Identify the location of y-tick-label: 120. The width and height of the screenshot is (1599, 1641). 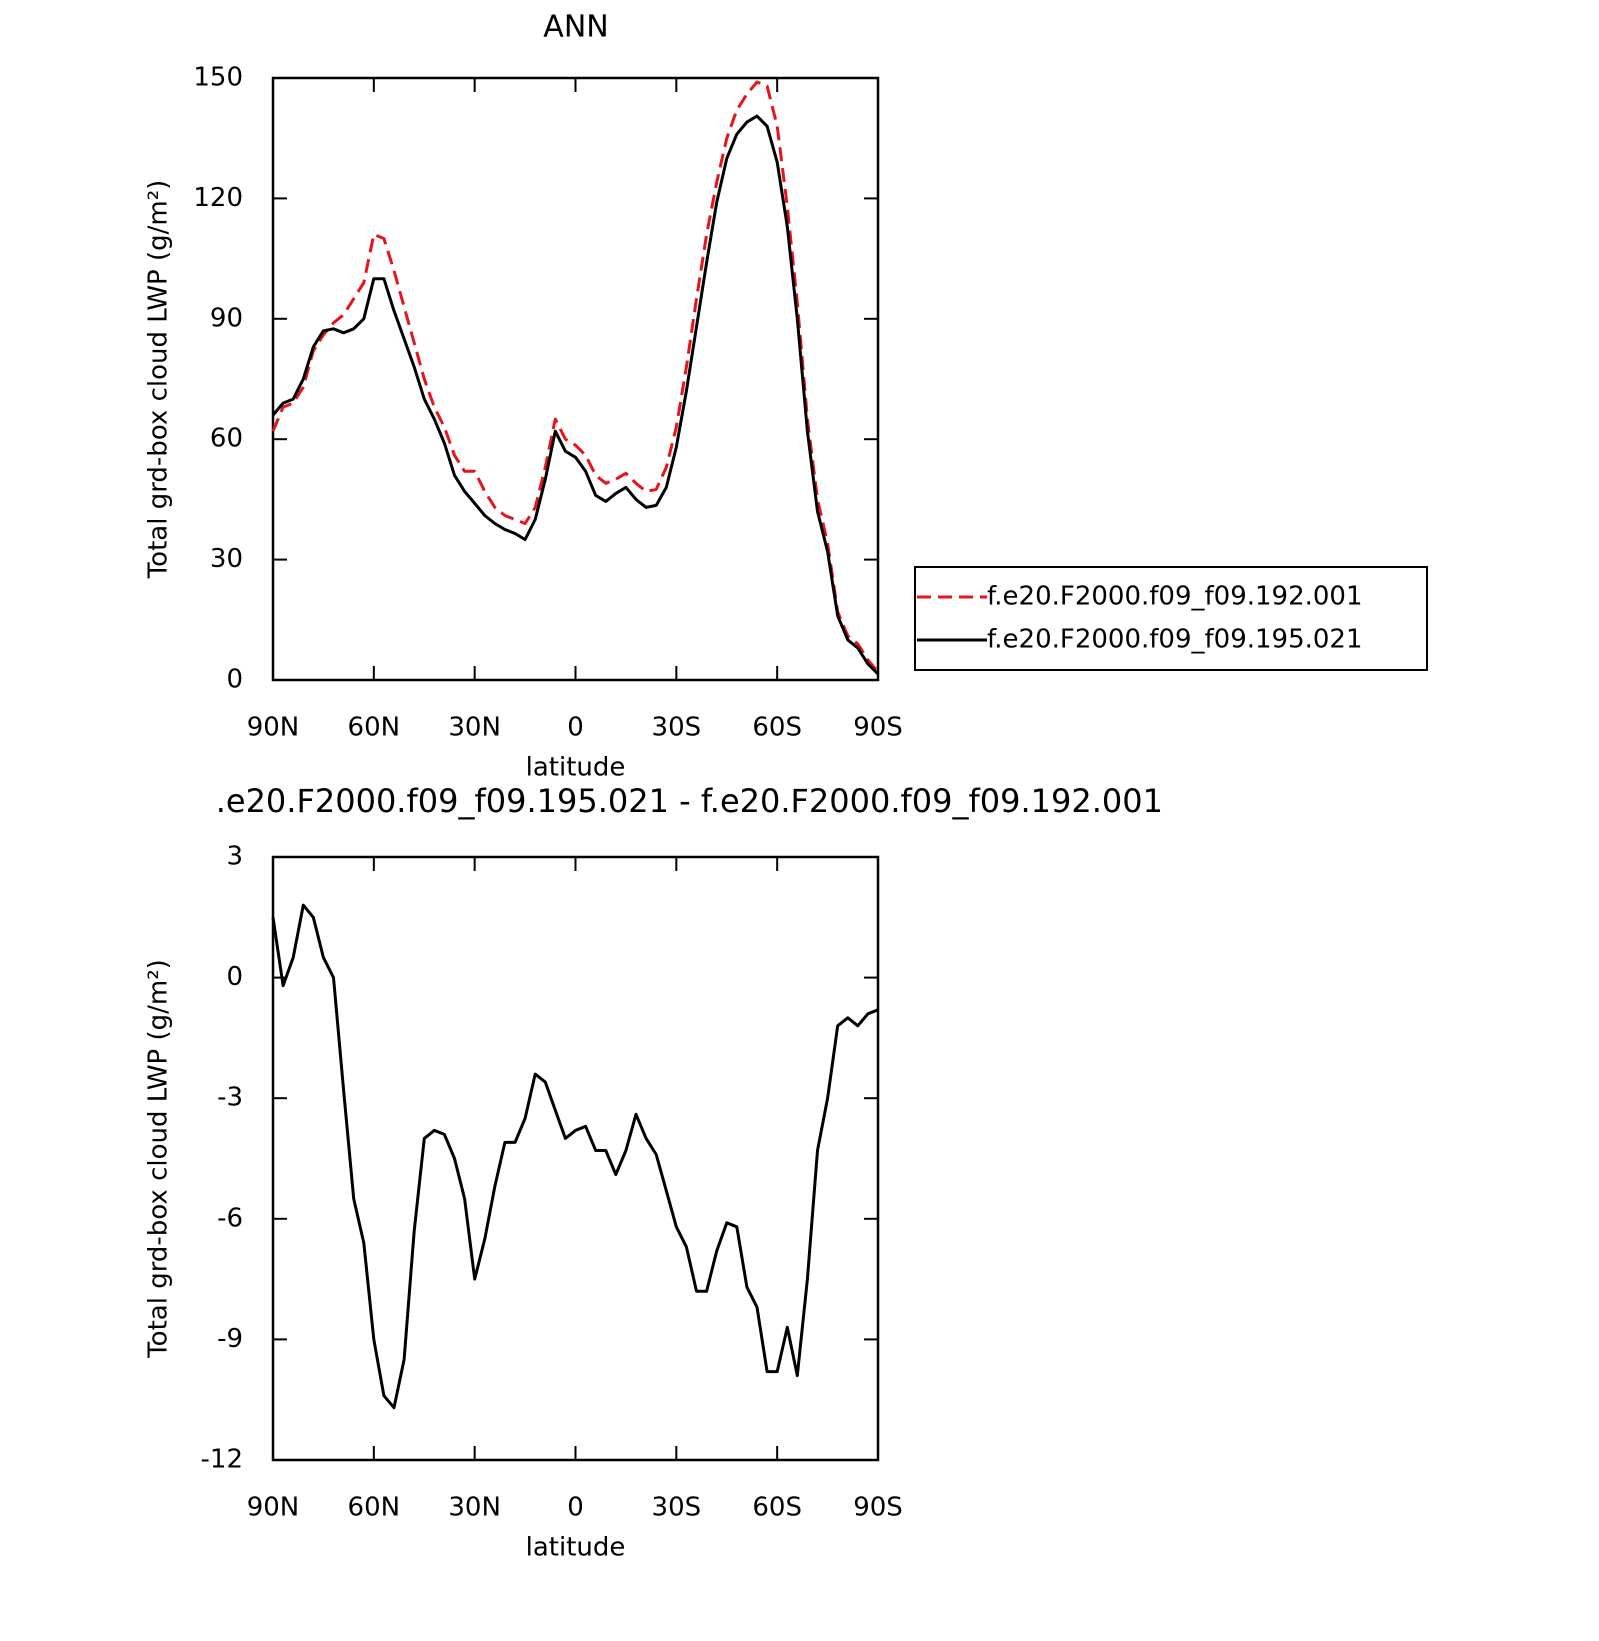
(218, 198).